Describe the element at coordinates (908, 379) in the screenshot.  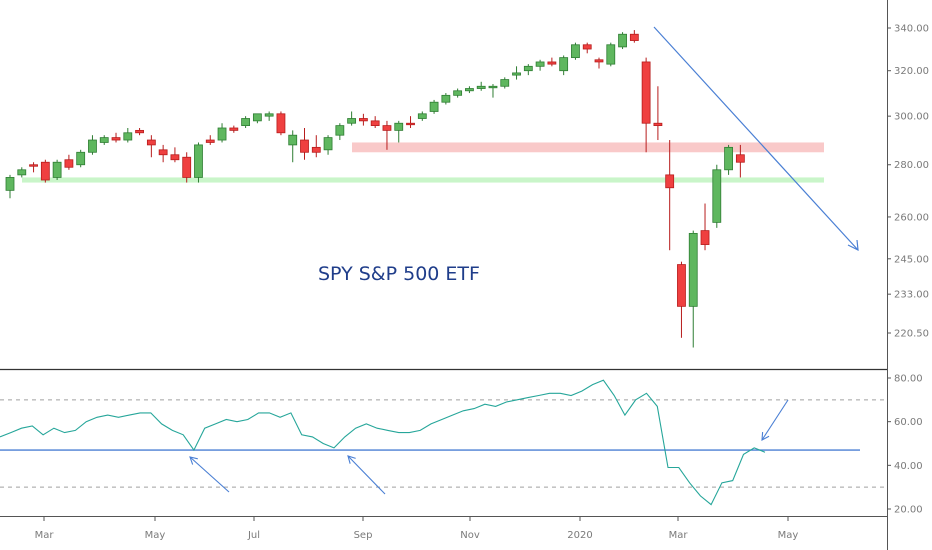
I see `indicator-tick-label: 80.00` at that location.